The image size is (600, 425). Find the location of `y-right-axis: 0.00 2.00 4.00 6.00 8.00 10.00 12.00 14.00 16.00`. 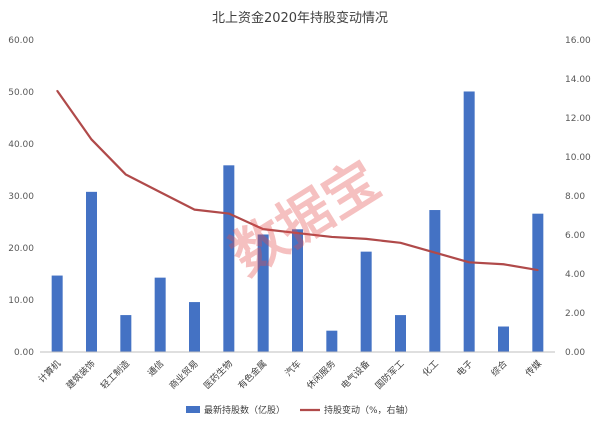

y-right-axis: 0.00 2.00 4.00 6.00 8.00 10.00 12.00 14.00 16.00 is located at coordinates (578, 197).